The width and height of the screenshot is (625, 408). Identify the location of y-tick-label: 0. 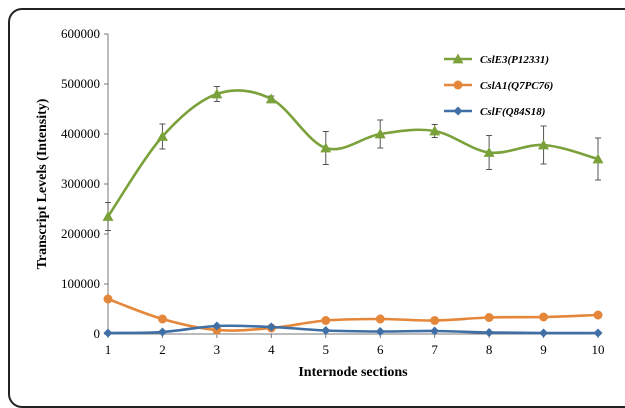
(97, 333).